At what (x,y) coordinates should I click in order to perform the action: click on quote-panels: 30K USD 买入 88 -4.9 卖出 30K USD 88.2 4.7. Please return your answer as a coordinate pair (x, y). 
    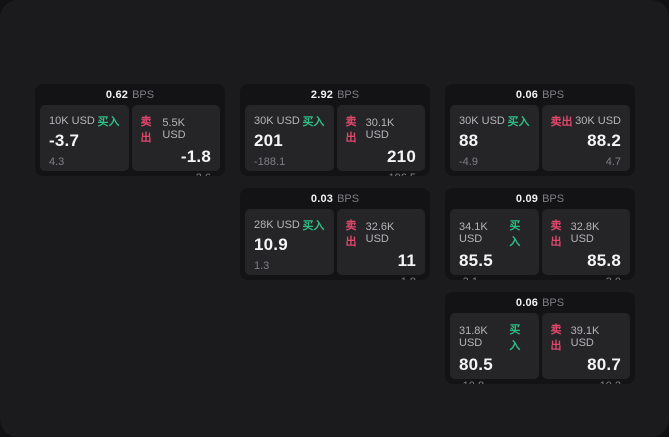
    Looking at the image, I should click on (540, 138).